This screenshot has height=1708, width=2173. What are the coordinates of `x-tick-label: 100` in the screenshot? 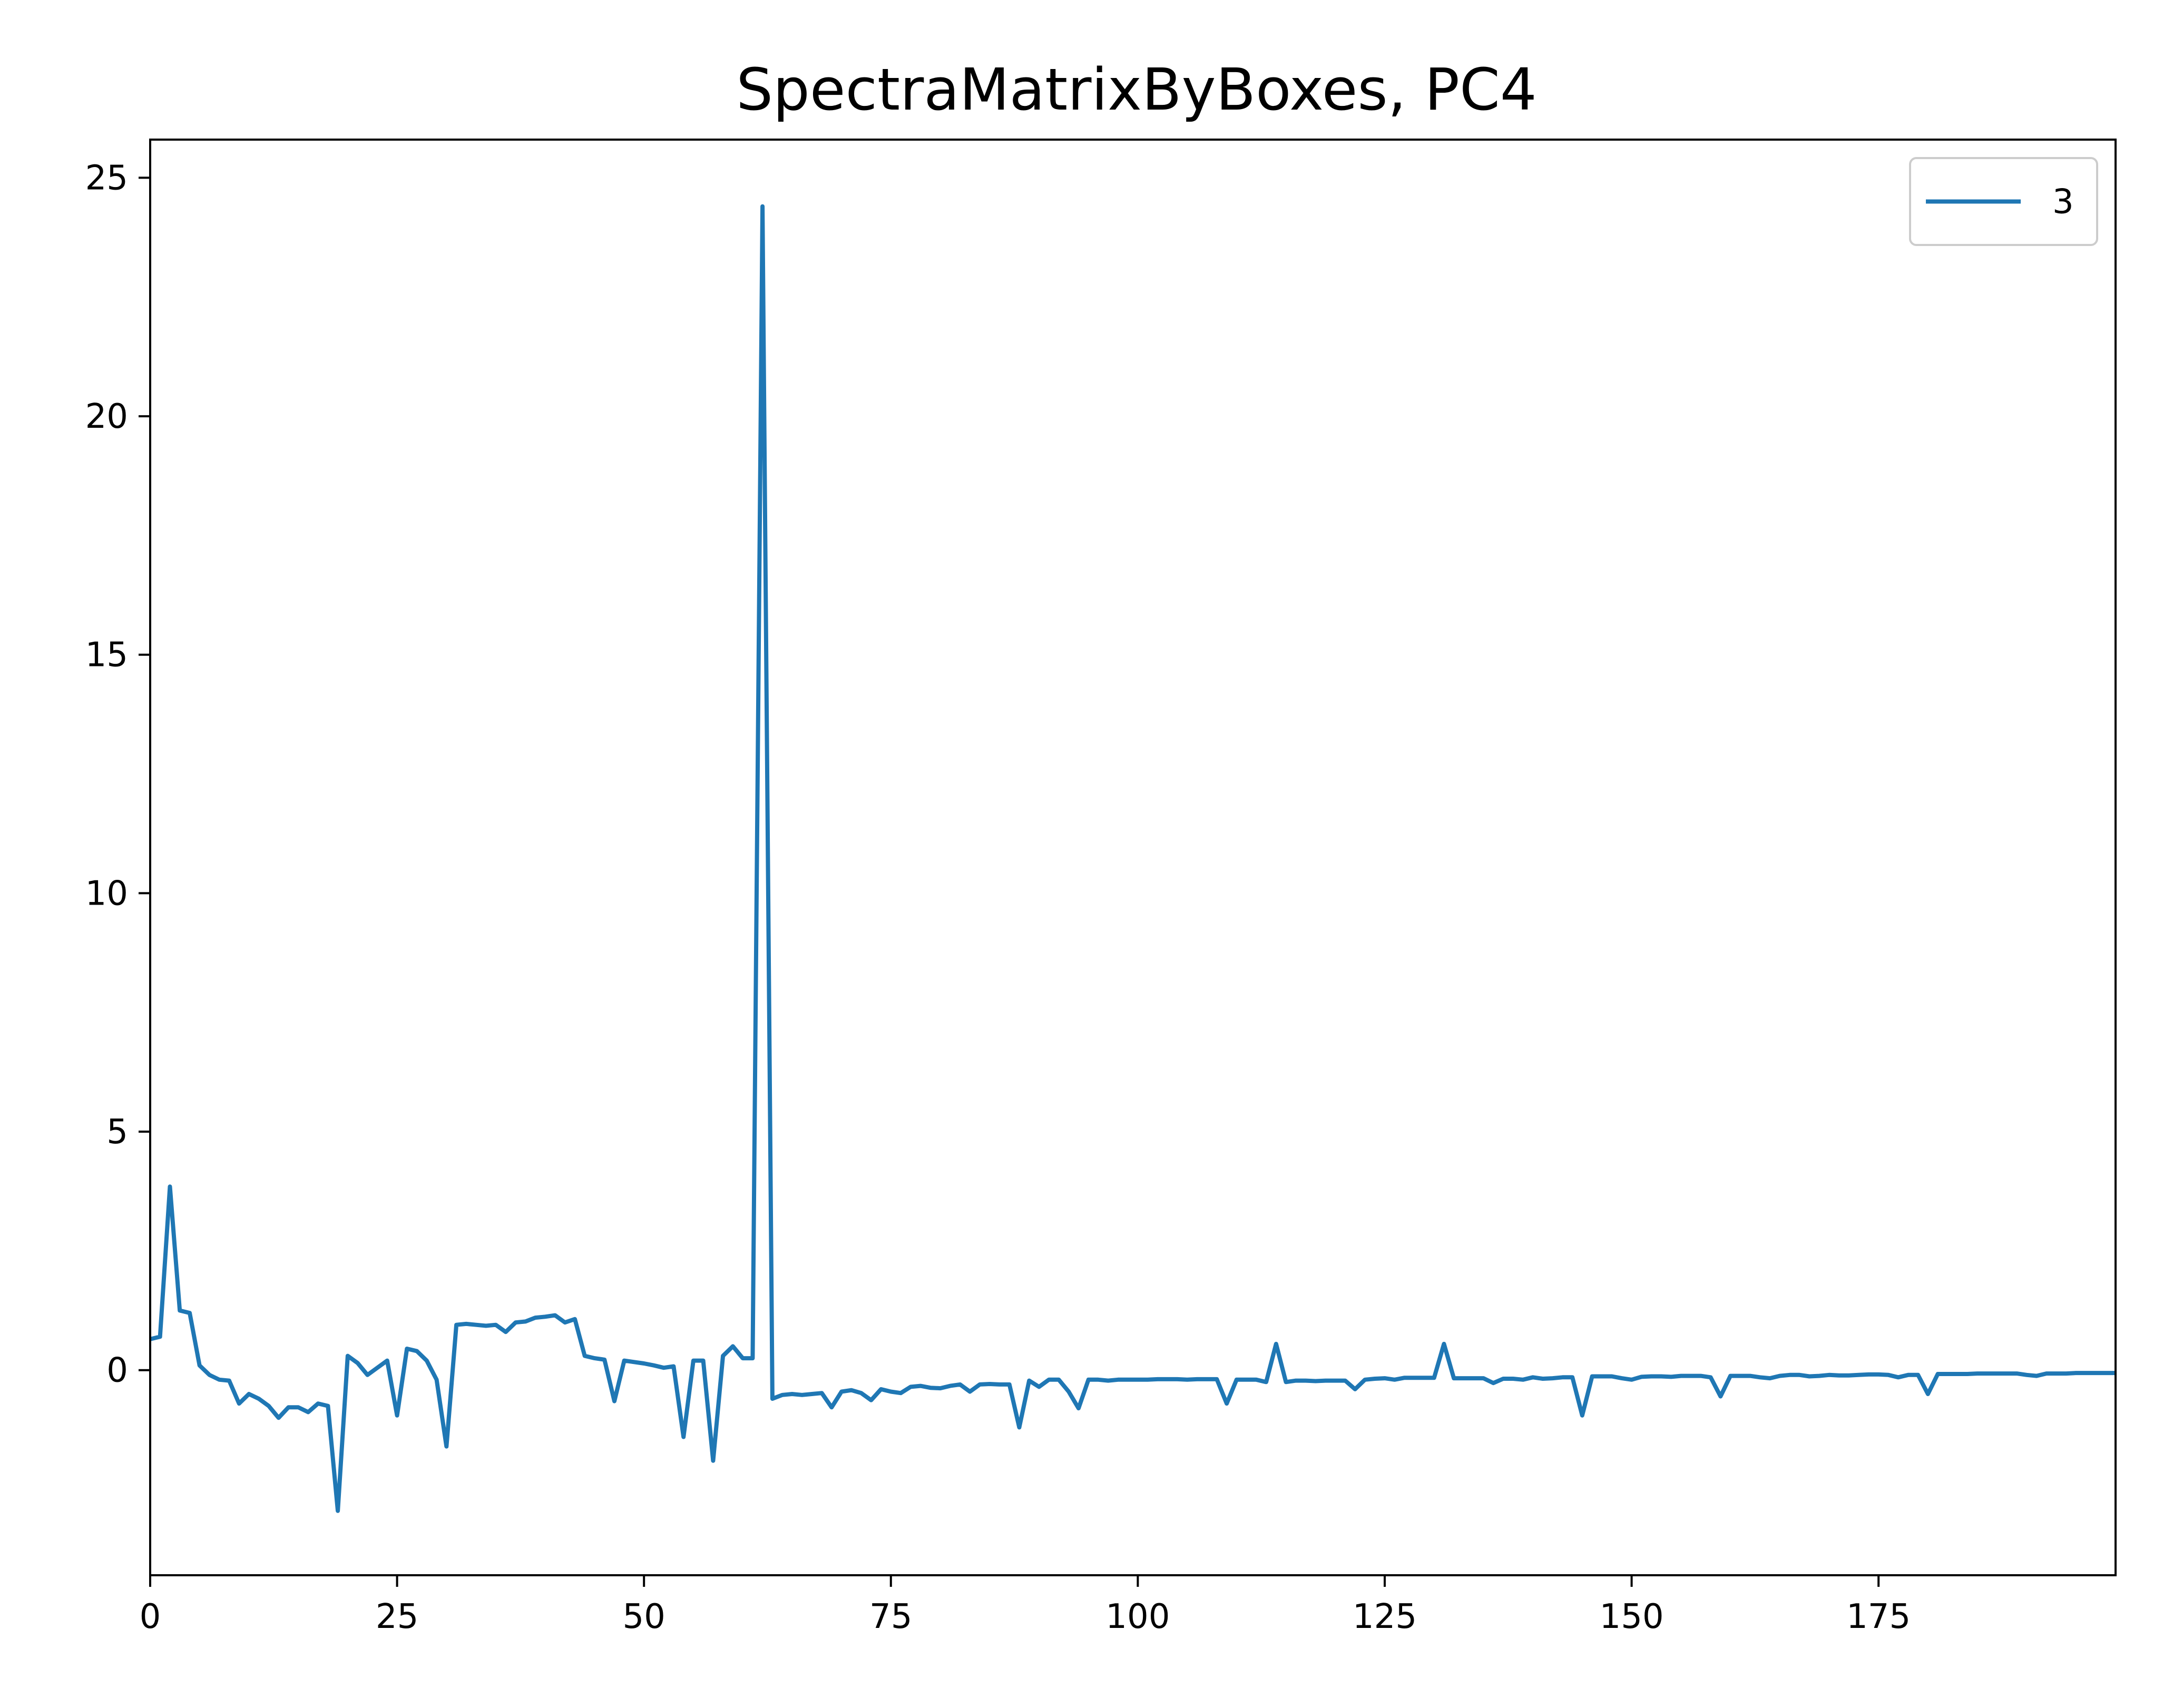 It's located at (1137, 1616).